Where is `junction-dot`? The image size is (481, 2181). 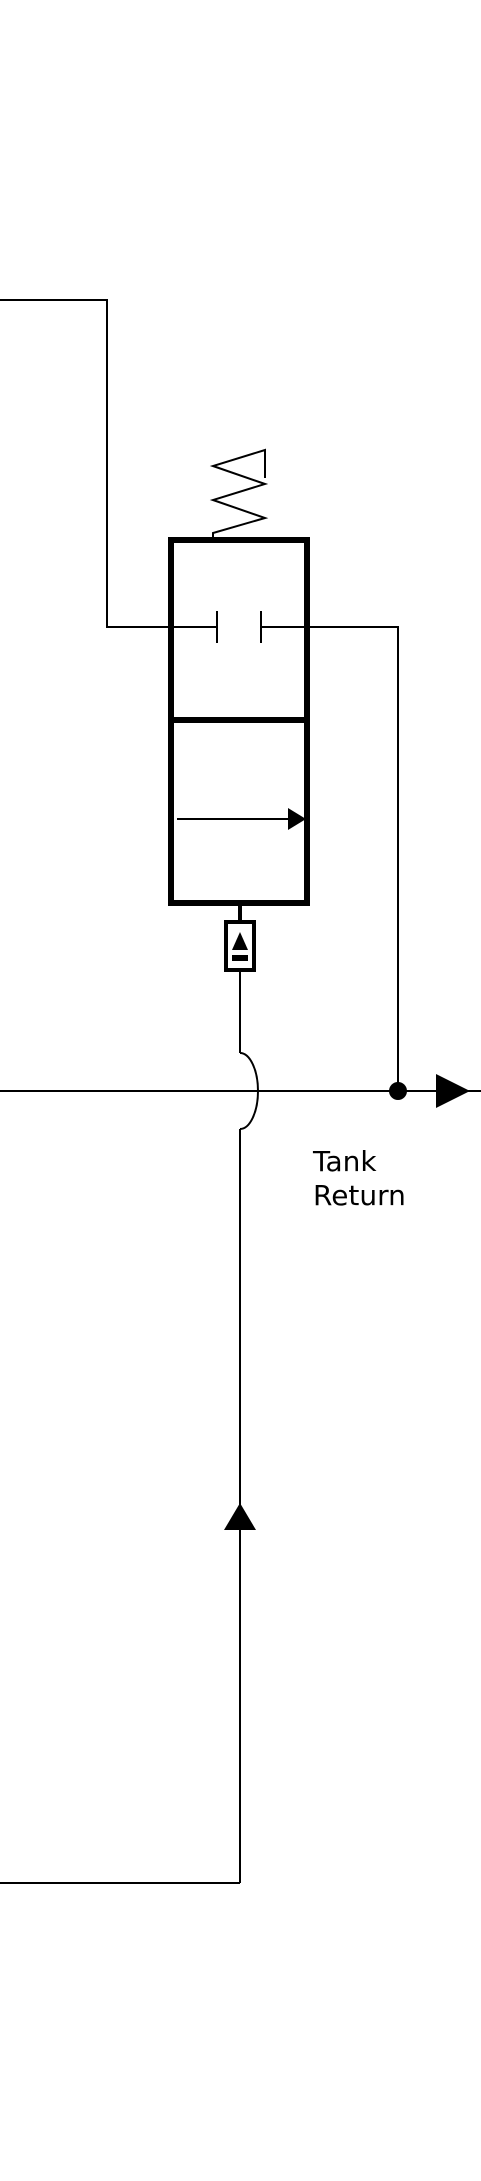 junction-dot is located at coordinates (398, 1091).